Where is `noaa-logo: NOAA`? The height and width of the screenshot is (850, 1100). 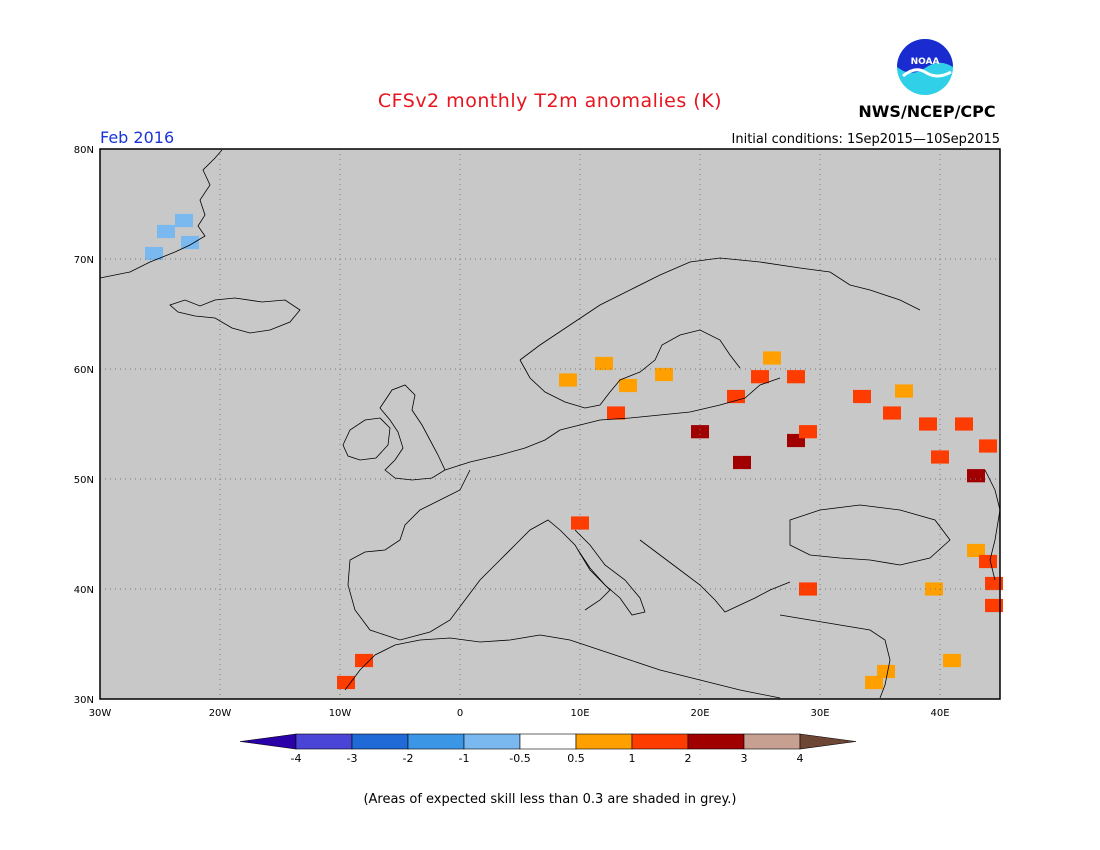 noaa-logo: NOAA is located at coordinates (925, 67).